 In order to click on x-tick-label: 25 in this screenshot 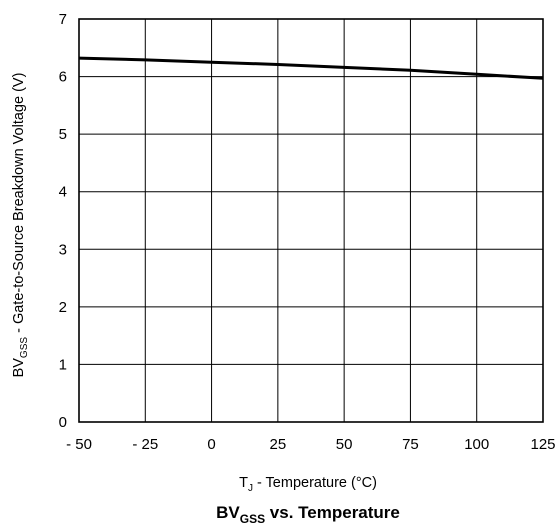, I will do `click(278, 444)`.